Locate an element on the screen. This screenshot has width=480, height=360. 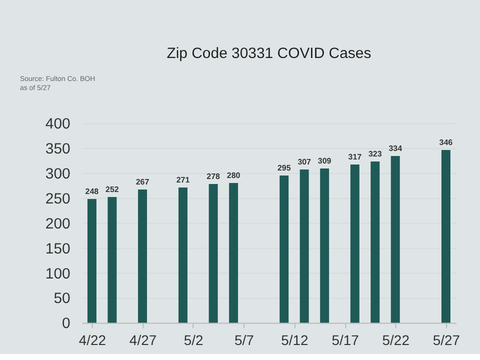
data-label: 317 is located at coordinates (355, 157).